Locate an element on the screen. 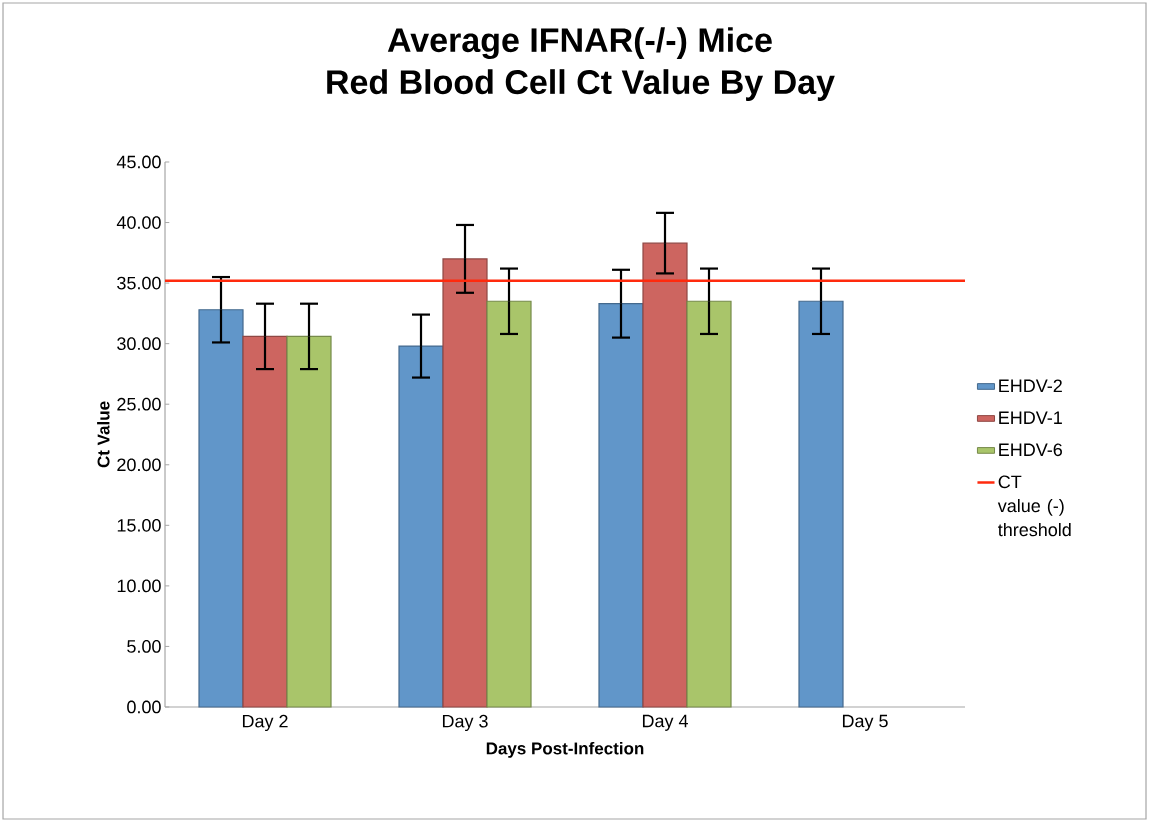  y-tick-label: 45.00 is located at coordinates (138, 162).